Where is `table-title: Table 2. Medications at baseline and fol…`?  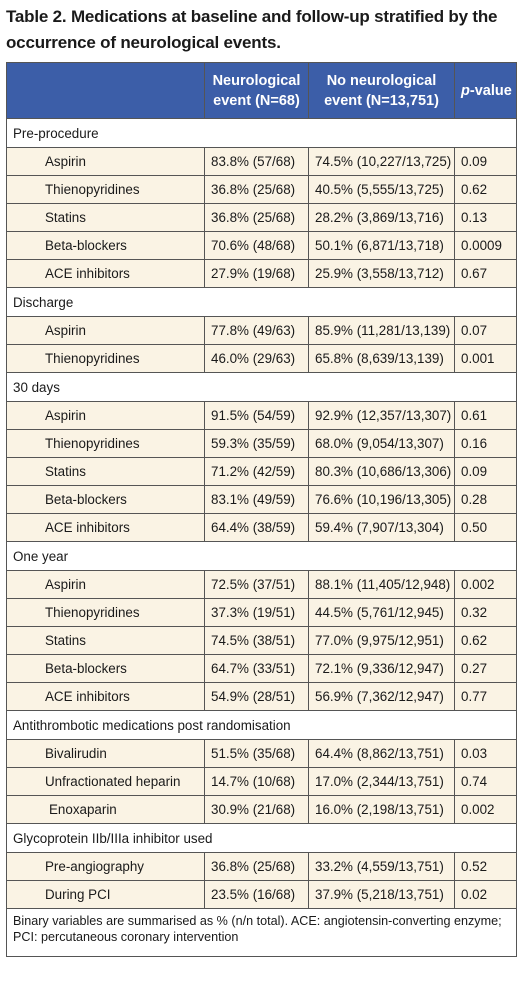
table-title: Table 2. Medications at baseline and fol… is located at coordinates (261, 31).